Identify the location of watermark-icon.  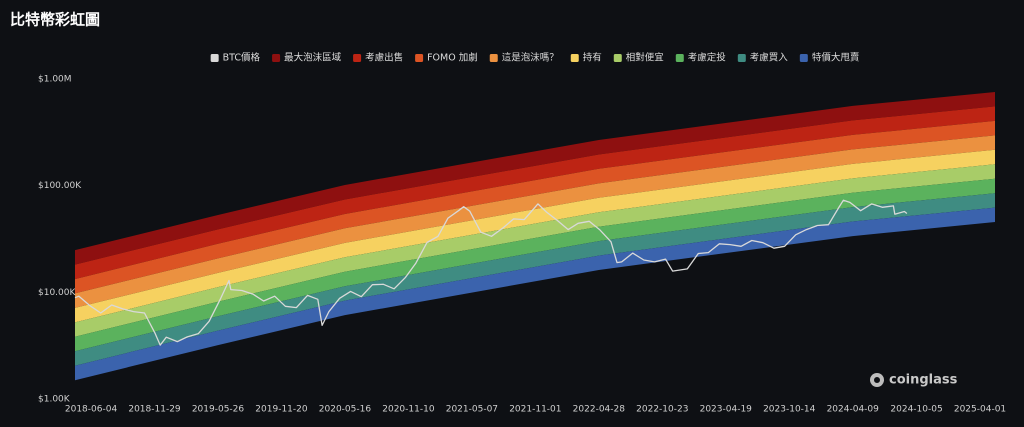
(877, 380).